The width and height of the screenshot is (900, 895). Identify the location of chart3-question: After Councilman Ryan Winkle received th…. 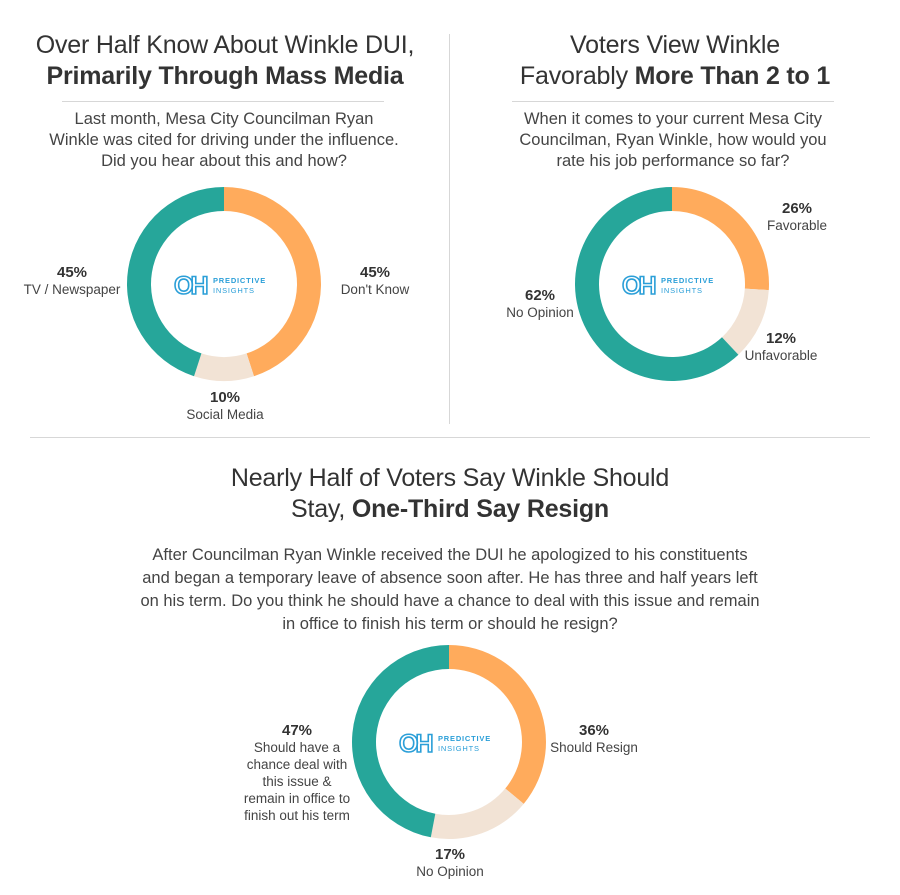
(450, 589).